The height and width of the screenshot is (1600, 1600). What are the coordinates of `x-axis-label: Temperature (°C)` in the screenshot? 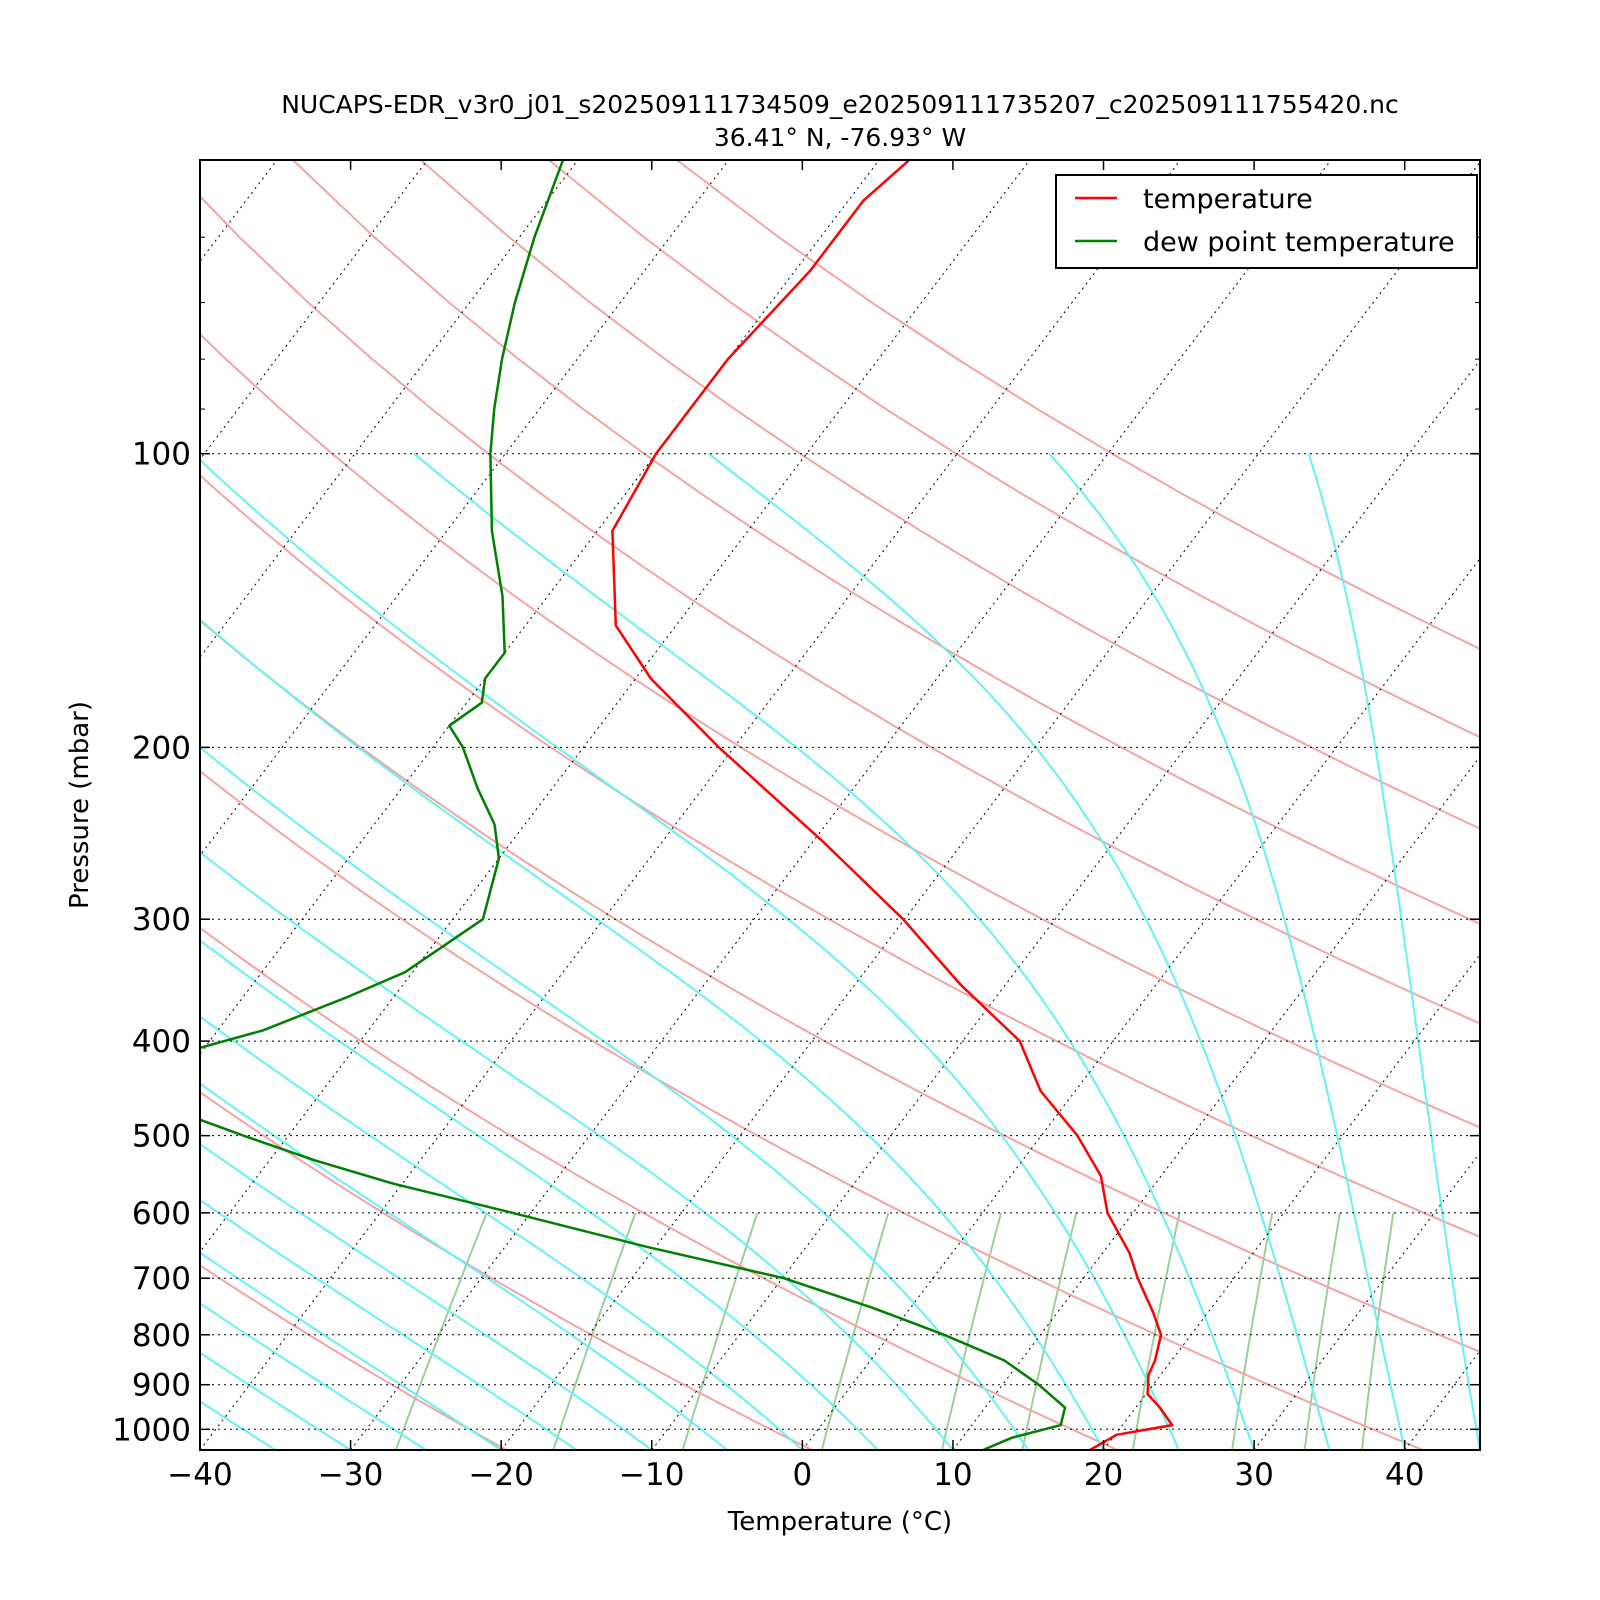 It's located at (839, 1522).